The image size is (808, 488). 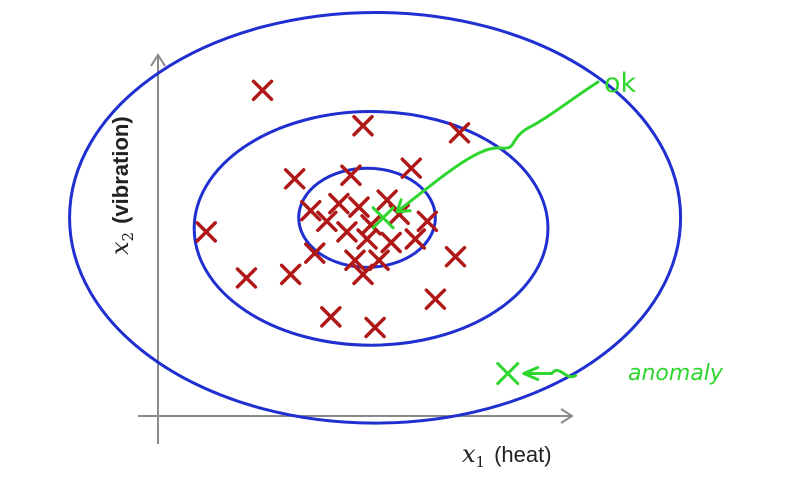 What do you see at coordinates (120, 170) in the screenshot?
I see `y-axis-text: (vibration)` at bounding box center [120, 170].